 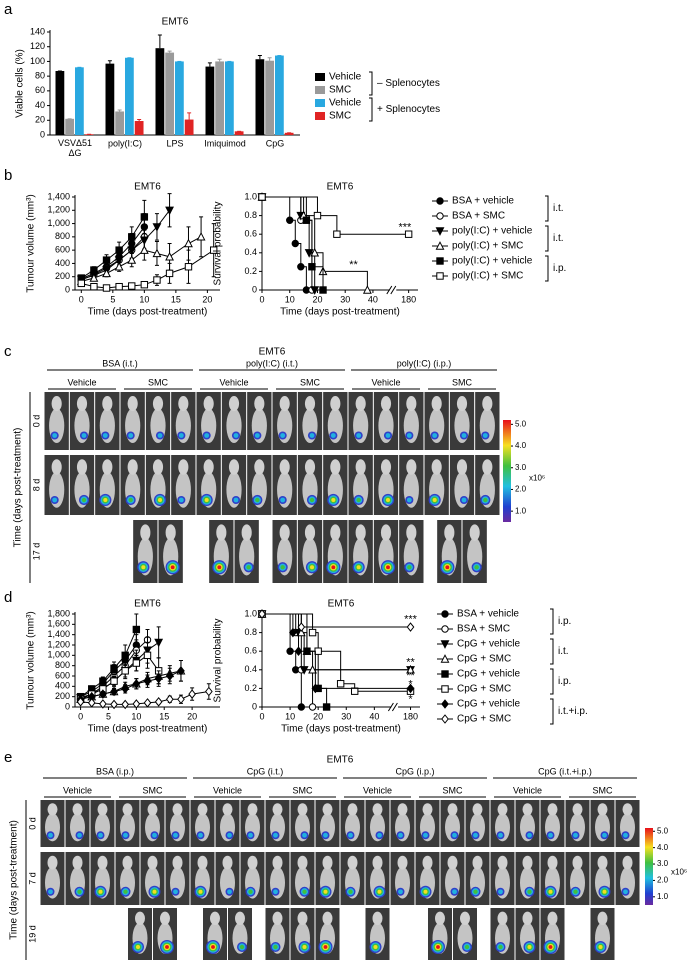 I want to click on y-tick-label: 1,000, so click(x=58, y=223).